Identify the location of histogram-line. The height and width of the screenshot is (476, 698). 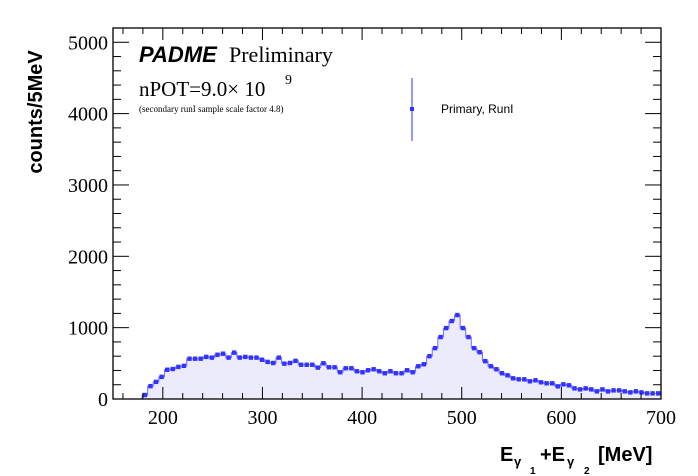
(387, 357).